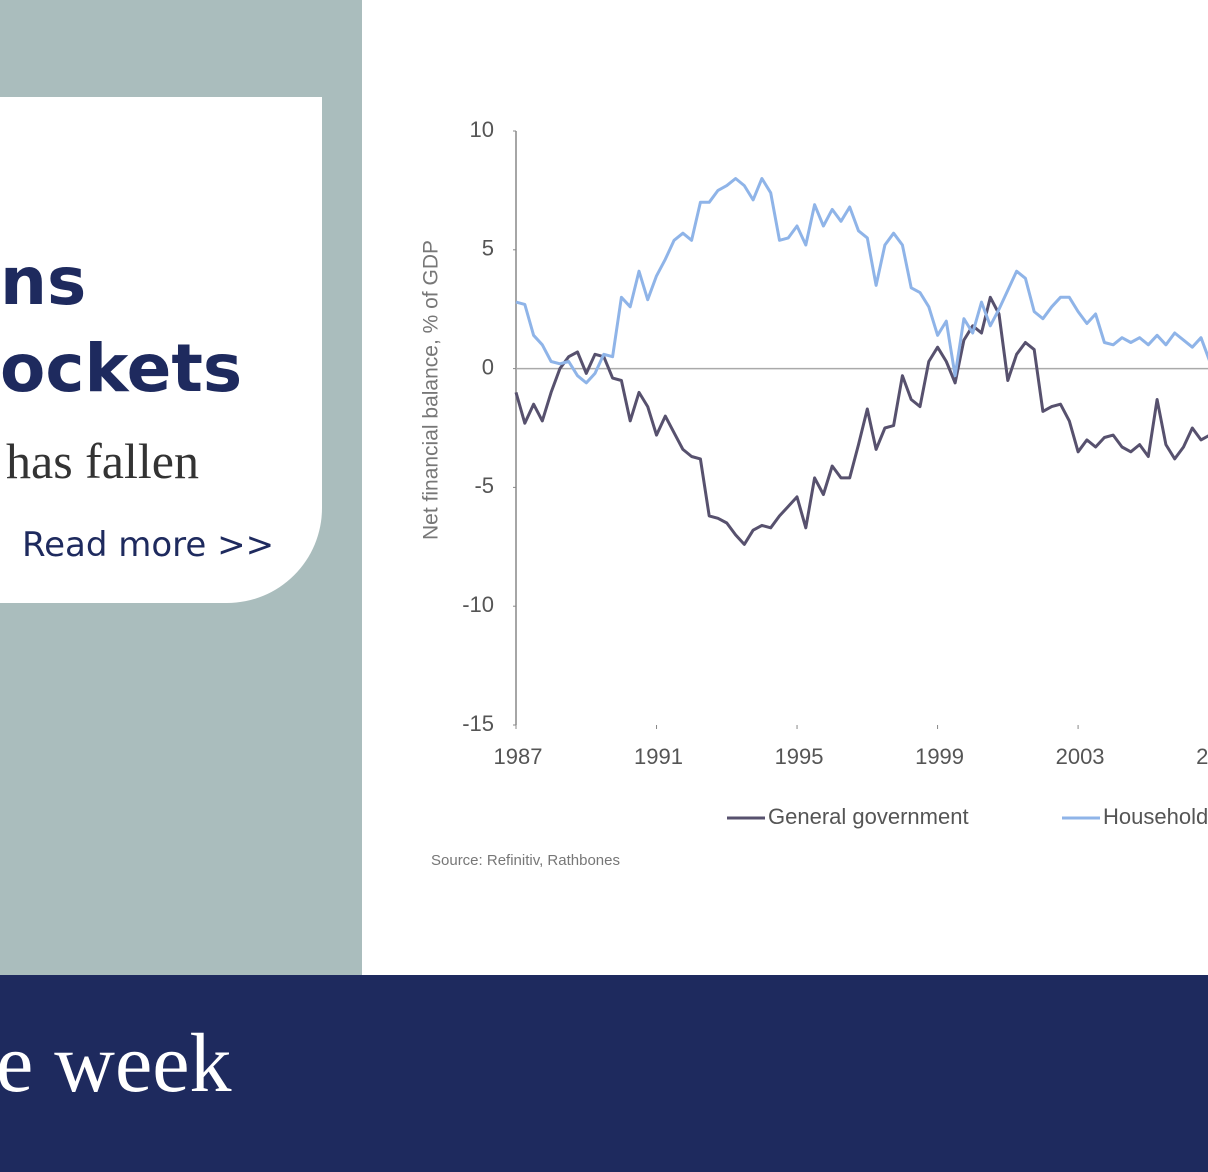 The height and width of the screenshot is (1172, 1208). What do you see at coordinates (1080, 756) in the screenshot?
I see `x-tick-label: 2003` at bounding box center [1080, 756].